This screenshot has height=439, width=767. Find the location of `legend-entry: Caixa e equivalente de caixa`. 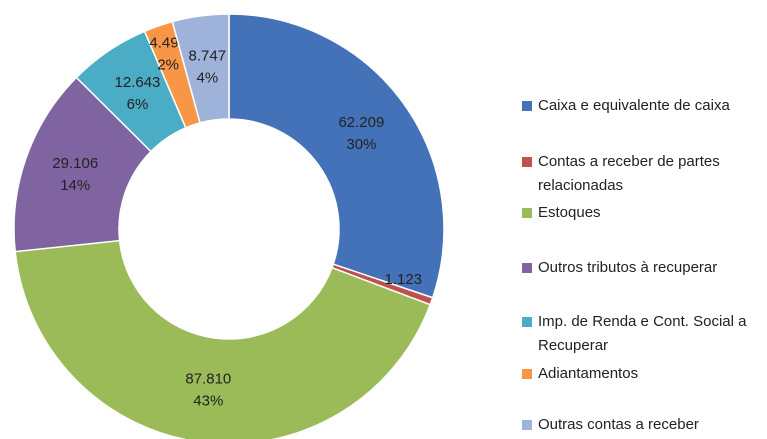

legend-entry: Caixa e equivalente de caixa is located at coordinates (644, 106).